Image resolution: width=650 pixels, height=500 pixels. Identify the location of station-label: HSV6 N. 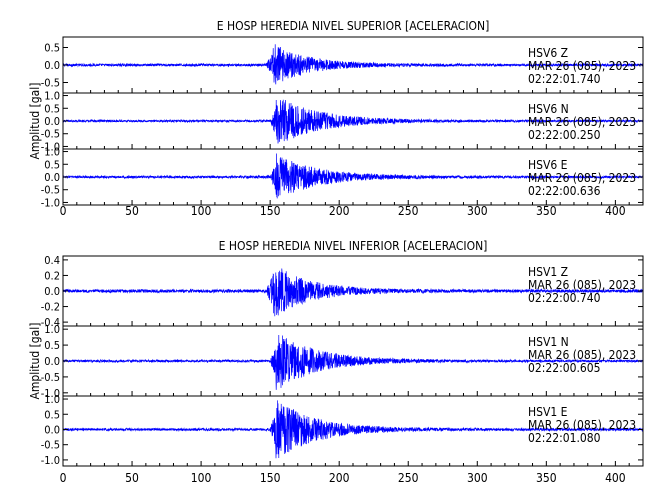
(548, 109).